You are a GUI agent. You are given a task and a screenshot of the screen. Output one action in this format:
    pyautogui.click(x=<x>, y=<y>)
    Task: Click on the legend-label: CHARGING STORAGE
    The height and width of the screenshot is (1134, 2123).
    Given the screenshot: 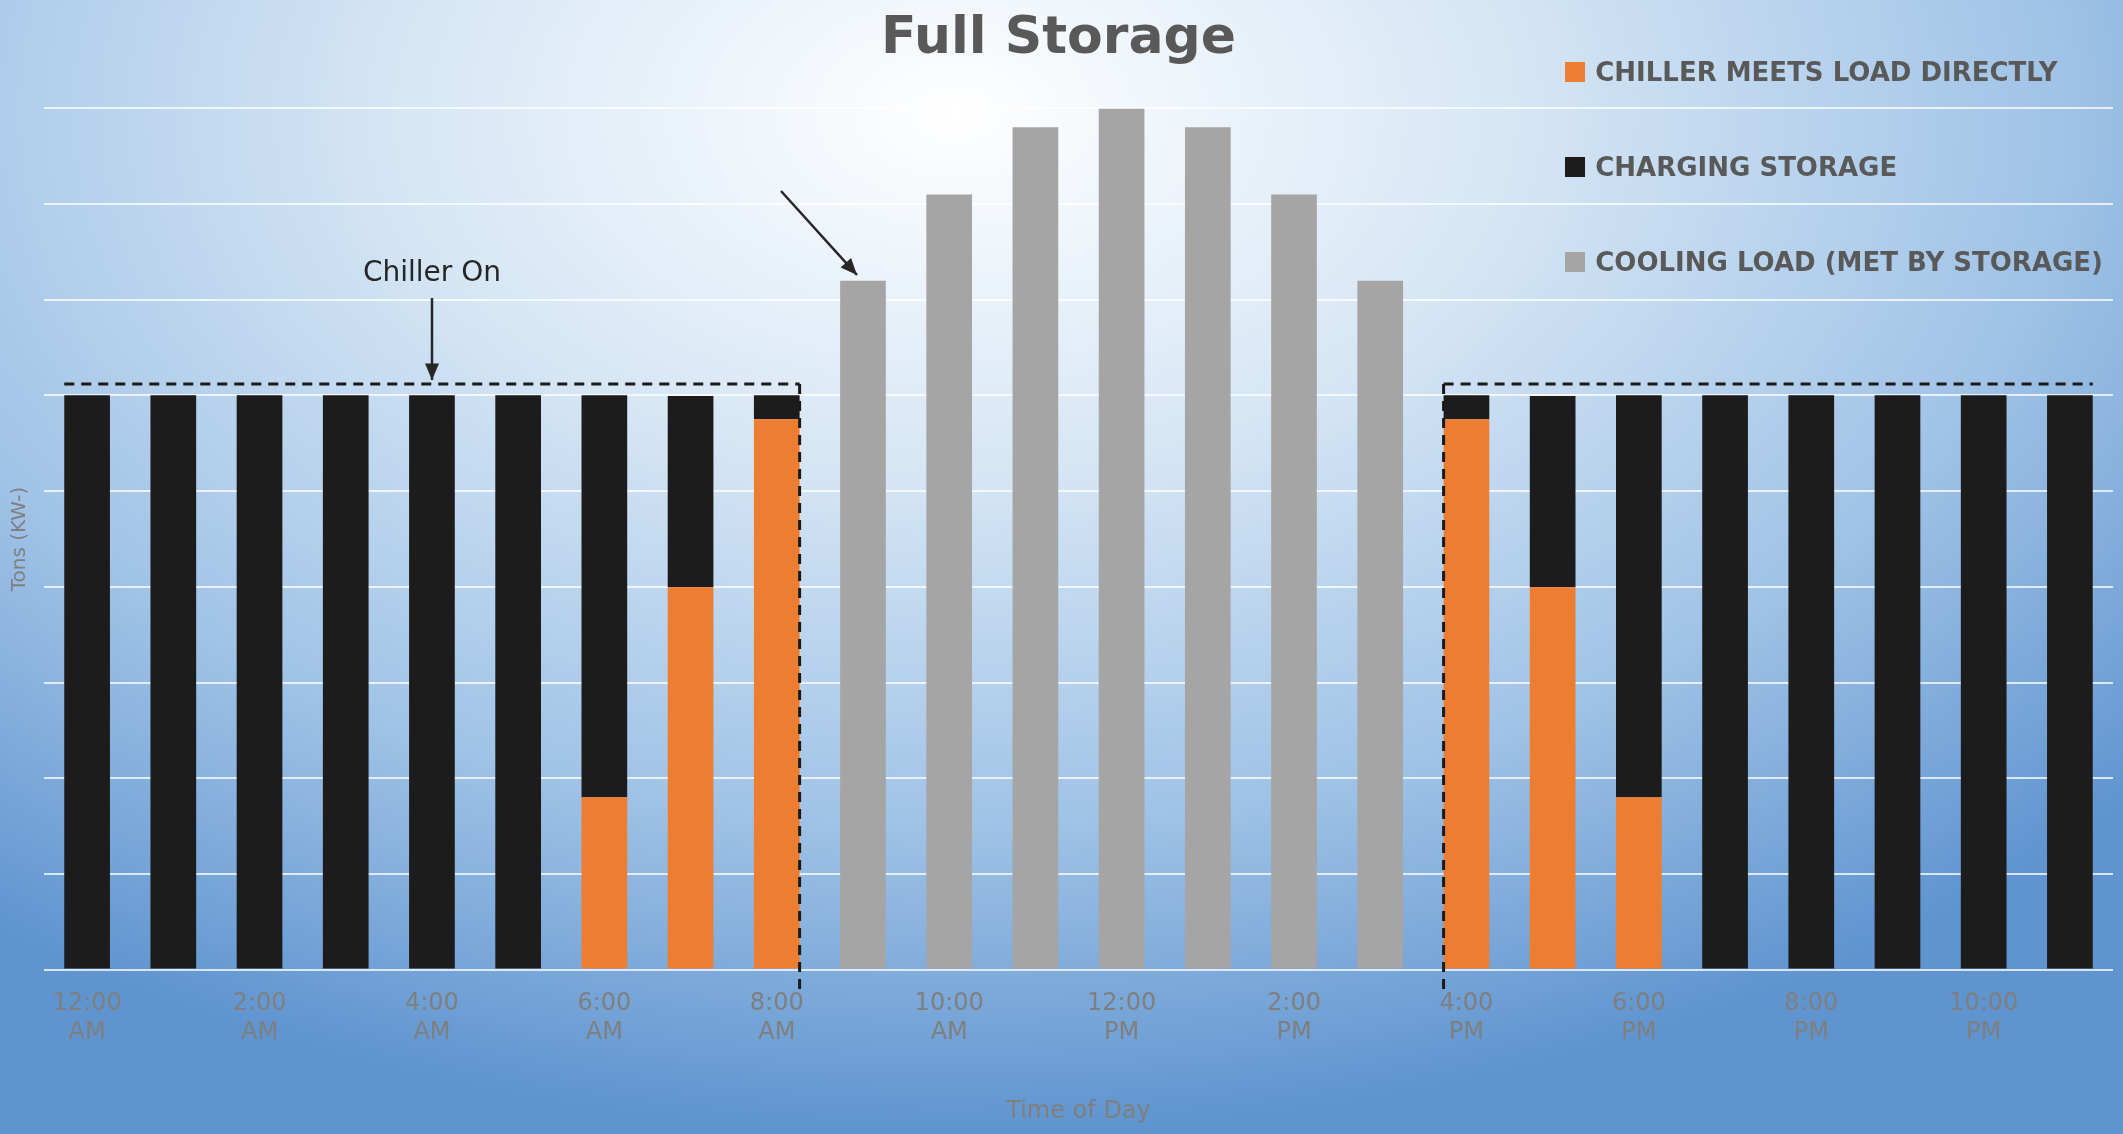 What is the action you would take?
    pyautogui.click(x=1746, y=166)
    